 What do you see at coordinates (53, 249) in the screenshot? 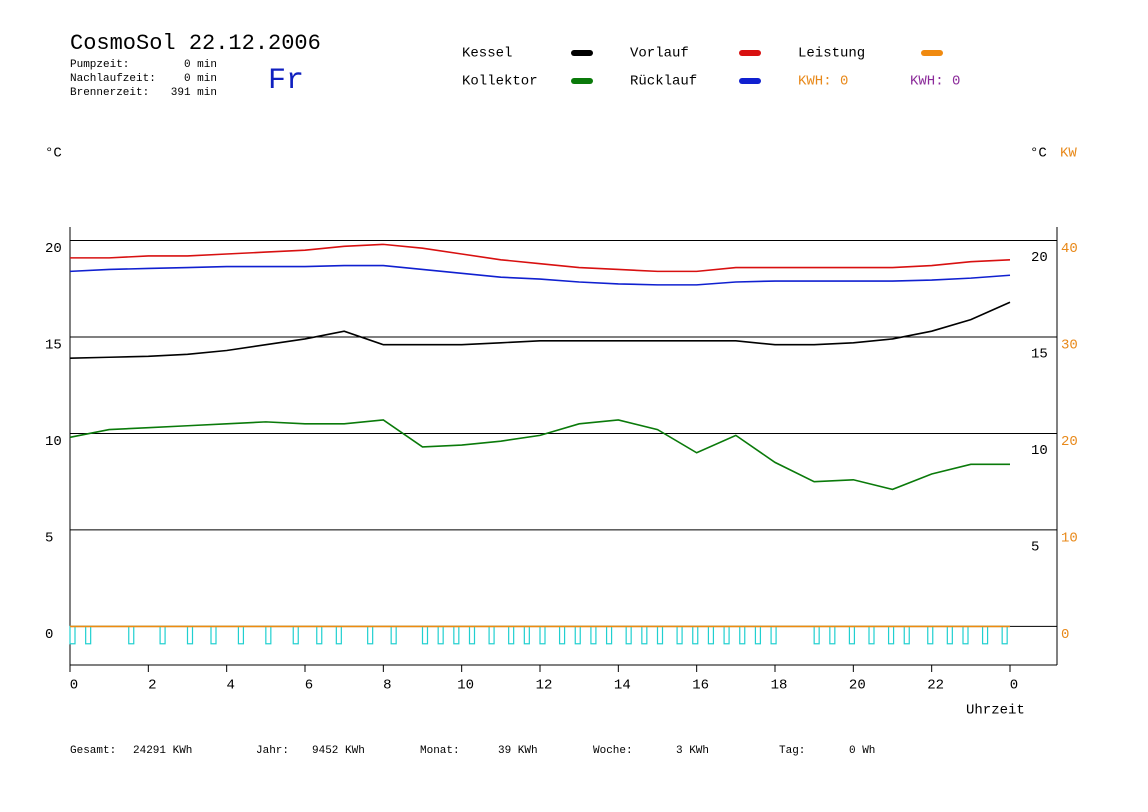
I see `y-tick-label: 20` at bounding box center [53, 249].